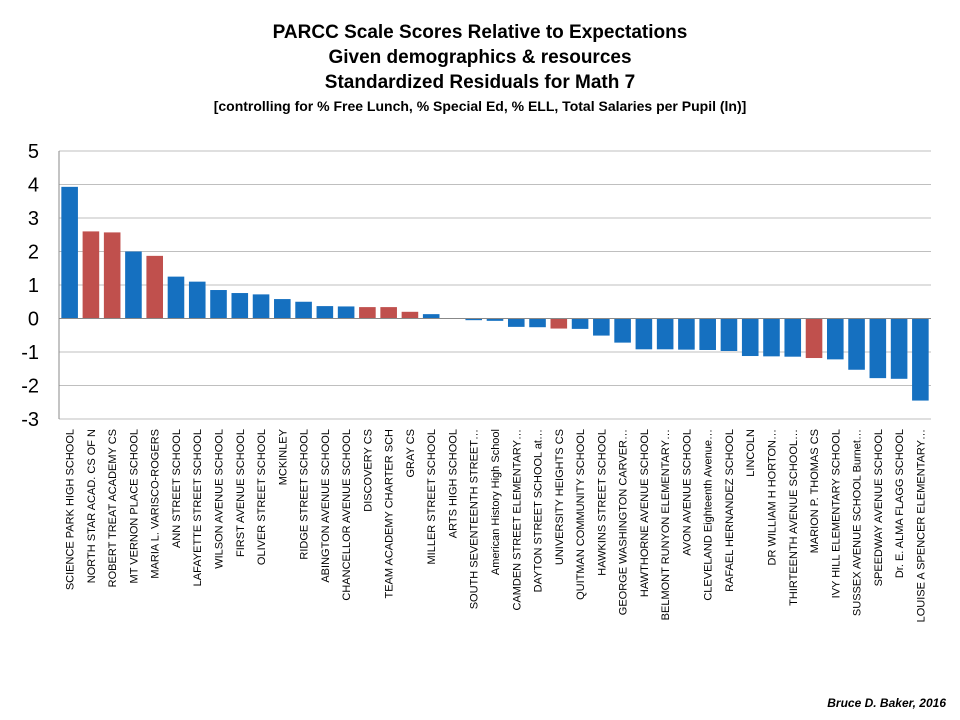 The height and width of the screenshot is (720, 960). Describe the element at coordinates (836, 513) in the screenshot. I see `x-tick-label: IVY HILL ELEMENTARY SCHOOL` at that location.